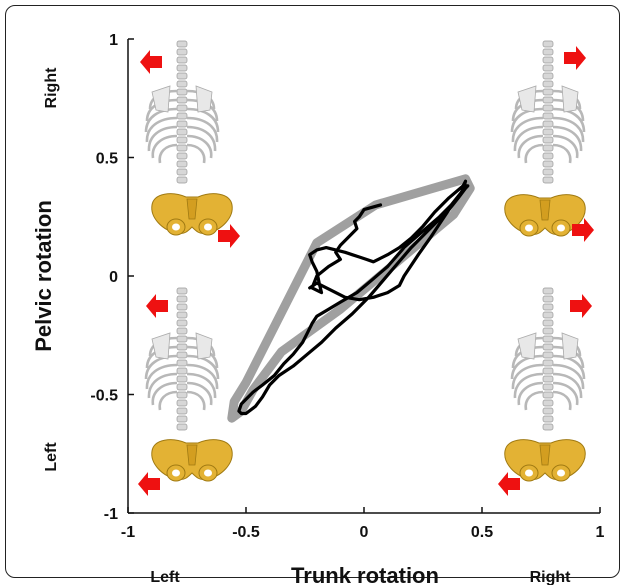  I want to click on skeleton-top-left, so click(182, 112).